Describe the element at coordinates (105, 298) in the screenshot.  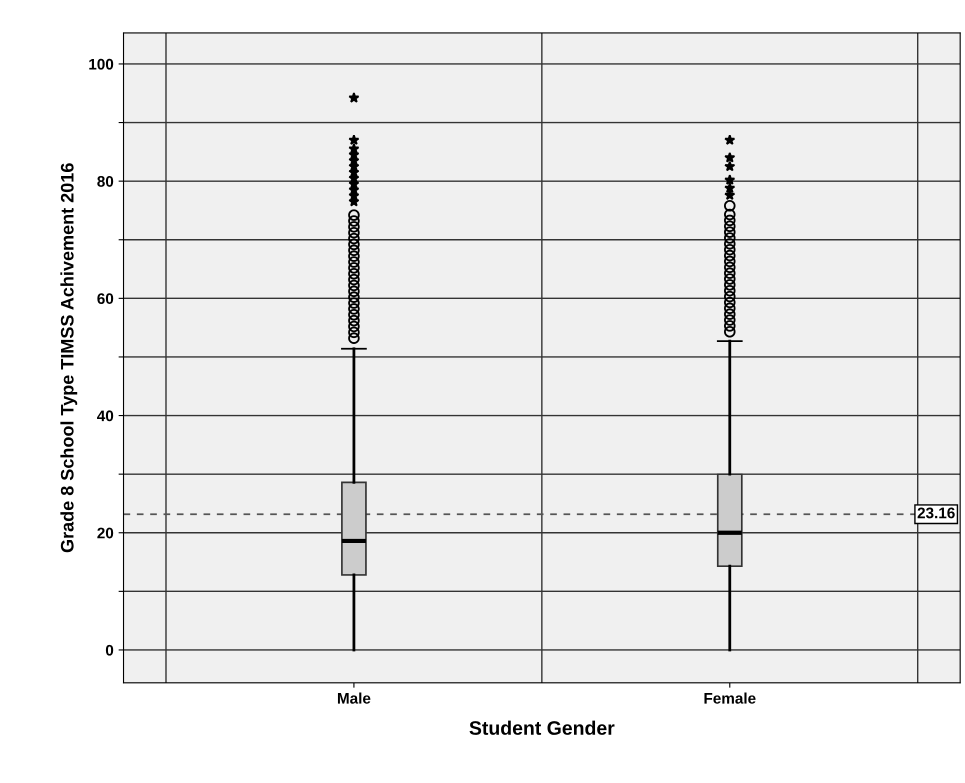
I see `y-tick-label: 60` at that location.